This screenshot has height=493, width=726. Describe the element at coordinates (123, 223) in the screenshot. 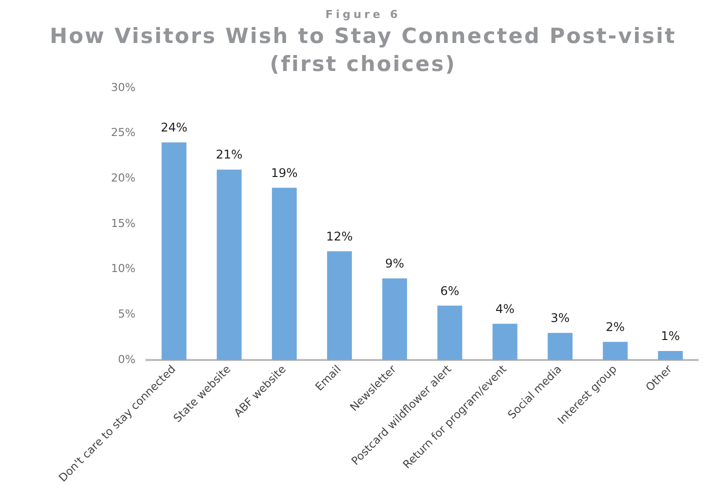

I see `y-tick-label: 15%` at that location.